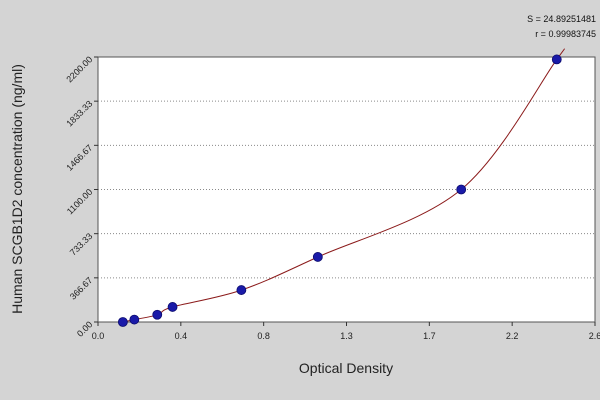  I want to click on x-tick-label: 0.8, so click(263, 336).